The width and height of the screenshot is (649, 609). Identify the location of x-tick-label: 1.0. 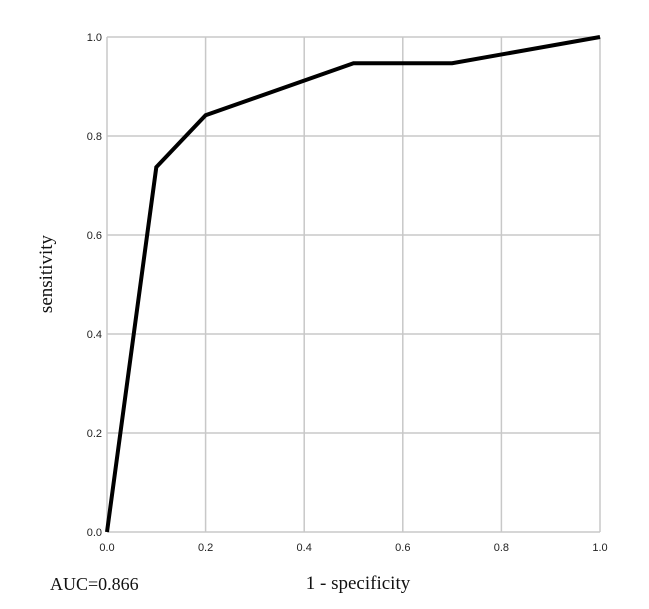
(599, 548).